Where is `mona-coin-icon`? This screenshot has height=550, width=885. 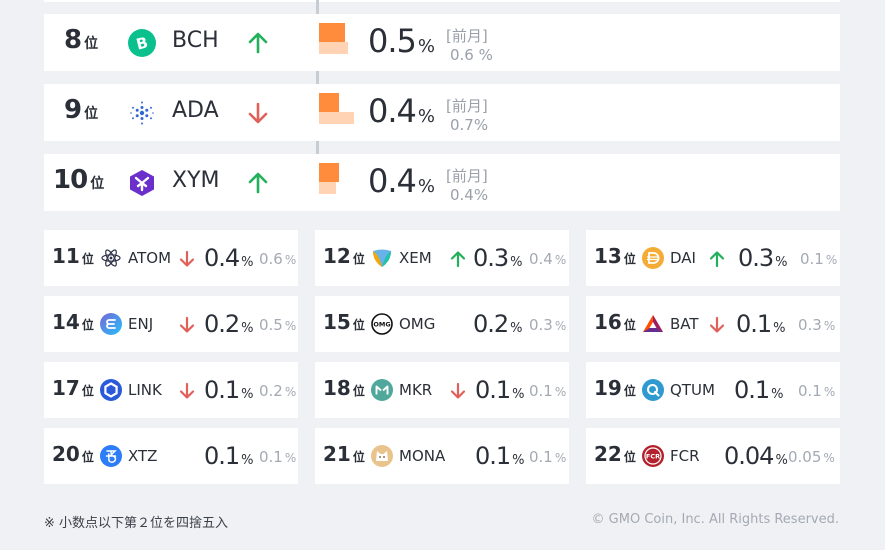
mona-coin-icon is located at coordinates (382, 456).